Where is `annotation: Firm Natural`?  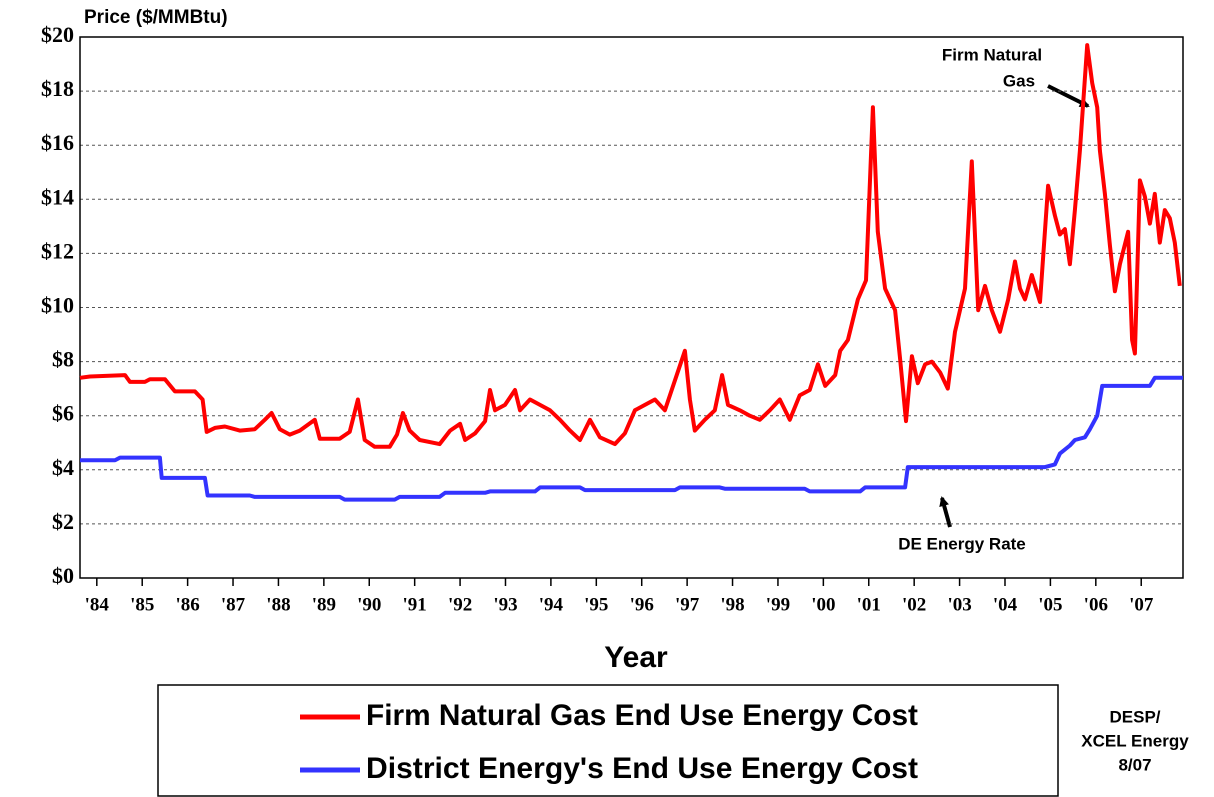 annotation: Firm Natural is located at coordinates (992, 54).